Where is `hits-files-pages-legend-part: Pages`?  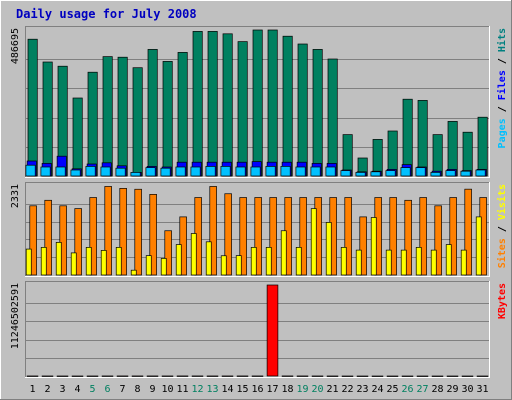
hits-files-pages-legend-part: Pages is located at coordinates (502, 133).